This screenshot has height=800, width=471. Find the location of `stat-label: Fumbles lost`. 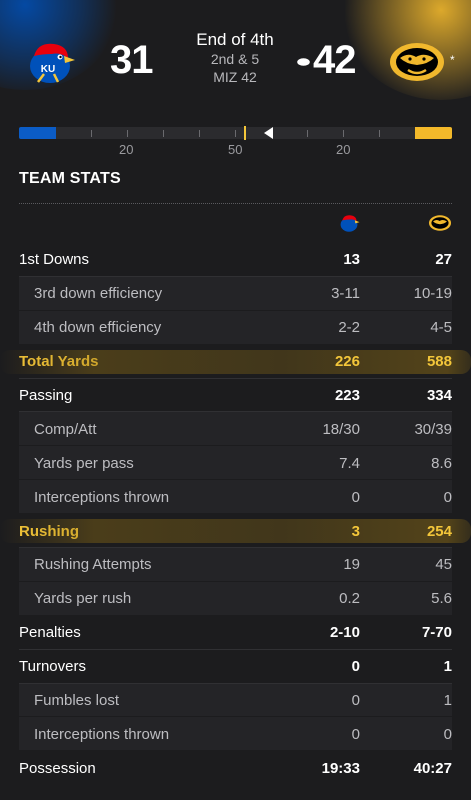

stat-label: Fumbles lost is located at coordinates (77, 701).